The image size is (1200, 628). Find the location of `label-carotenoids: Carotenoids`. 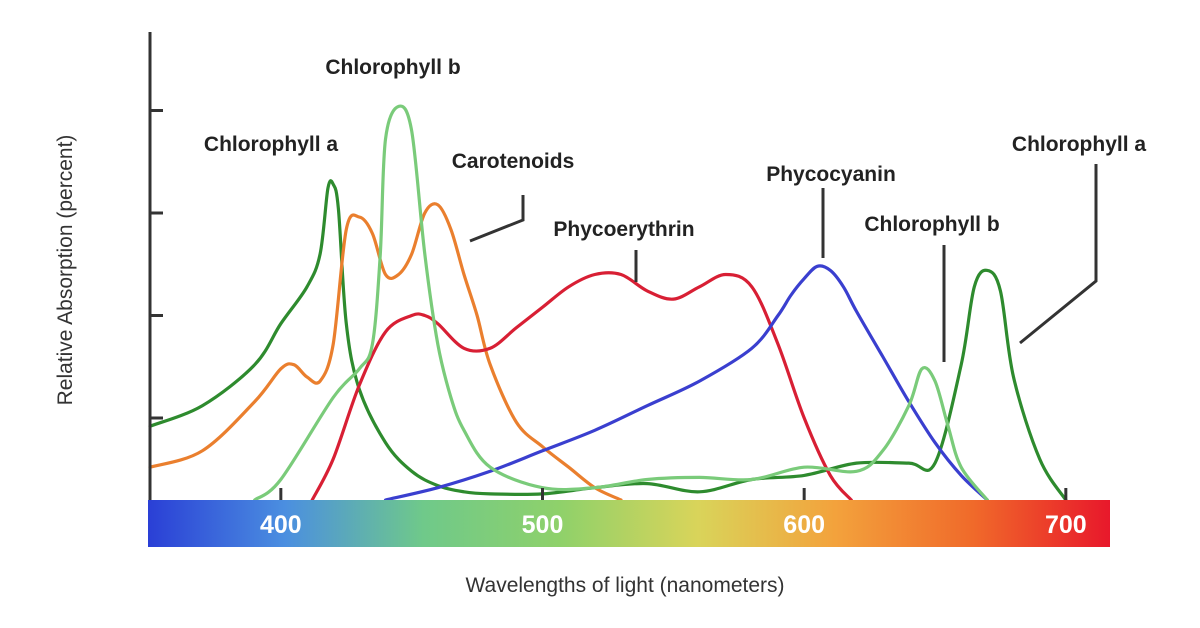

label-carotenoids: Carotenoids is located at coordinates (513, 161).